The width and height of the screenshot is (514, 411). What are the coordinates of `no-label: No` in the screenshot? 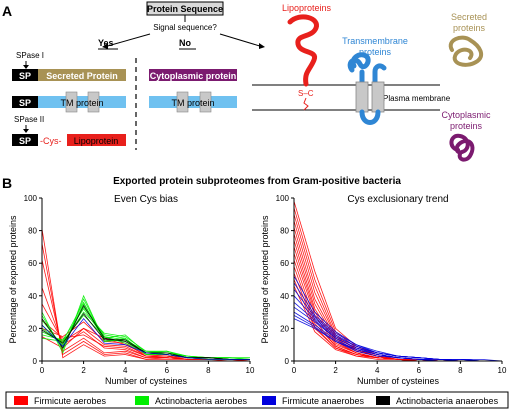 It's located at (185, 43).